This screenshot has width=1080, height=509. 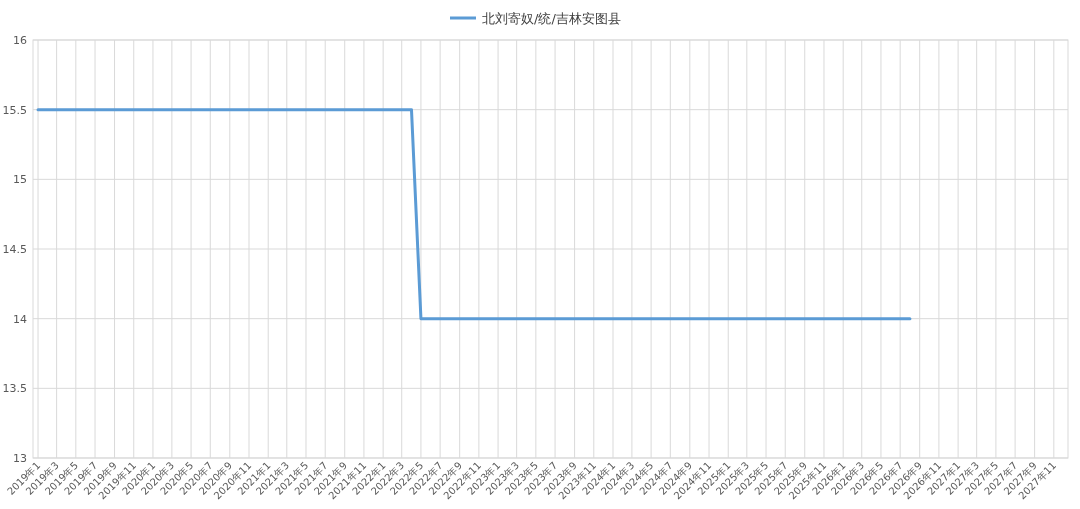 What do you see at coordinates (20, 40) in the screenshot?
I see `y-tick-label: 16` at bounding box center [20, 40].